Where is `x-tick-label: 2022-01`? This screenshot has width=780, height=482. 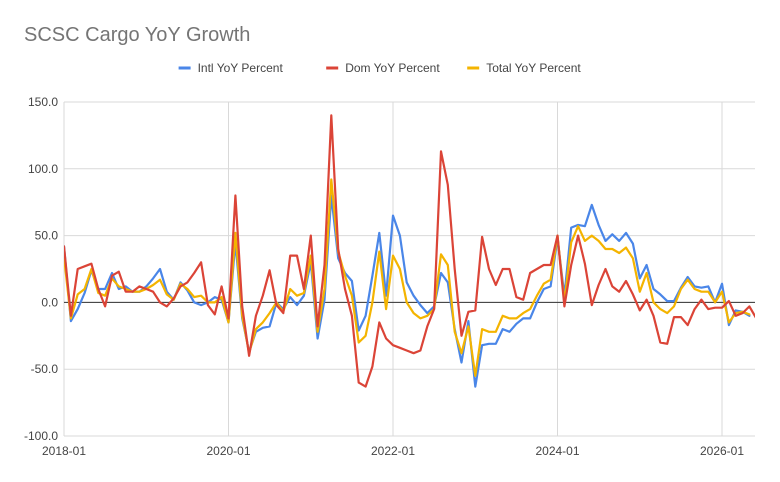
x-tick-label: 2022-01 is located at coordinates (393, 451).